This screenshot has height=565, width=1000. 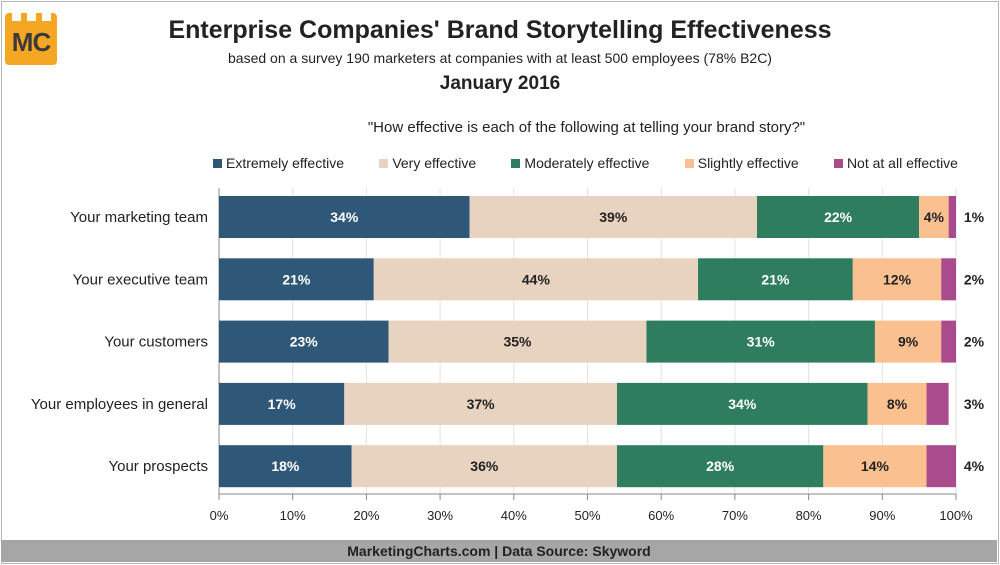 I want to click on data-label: 44%, so click(x=536, y=279).